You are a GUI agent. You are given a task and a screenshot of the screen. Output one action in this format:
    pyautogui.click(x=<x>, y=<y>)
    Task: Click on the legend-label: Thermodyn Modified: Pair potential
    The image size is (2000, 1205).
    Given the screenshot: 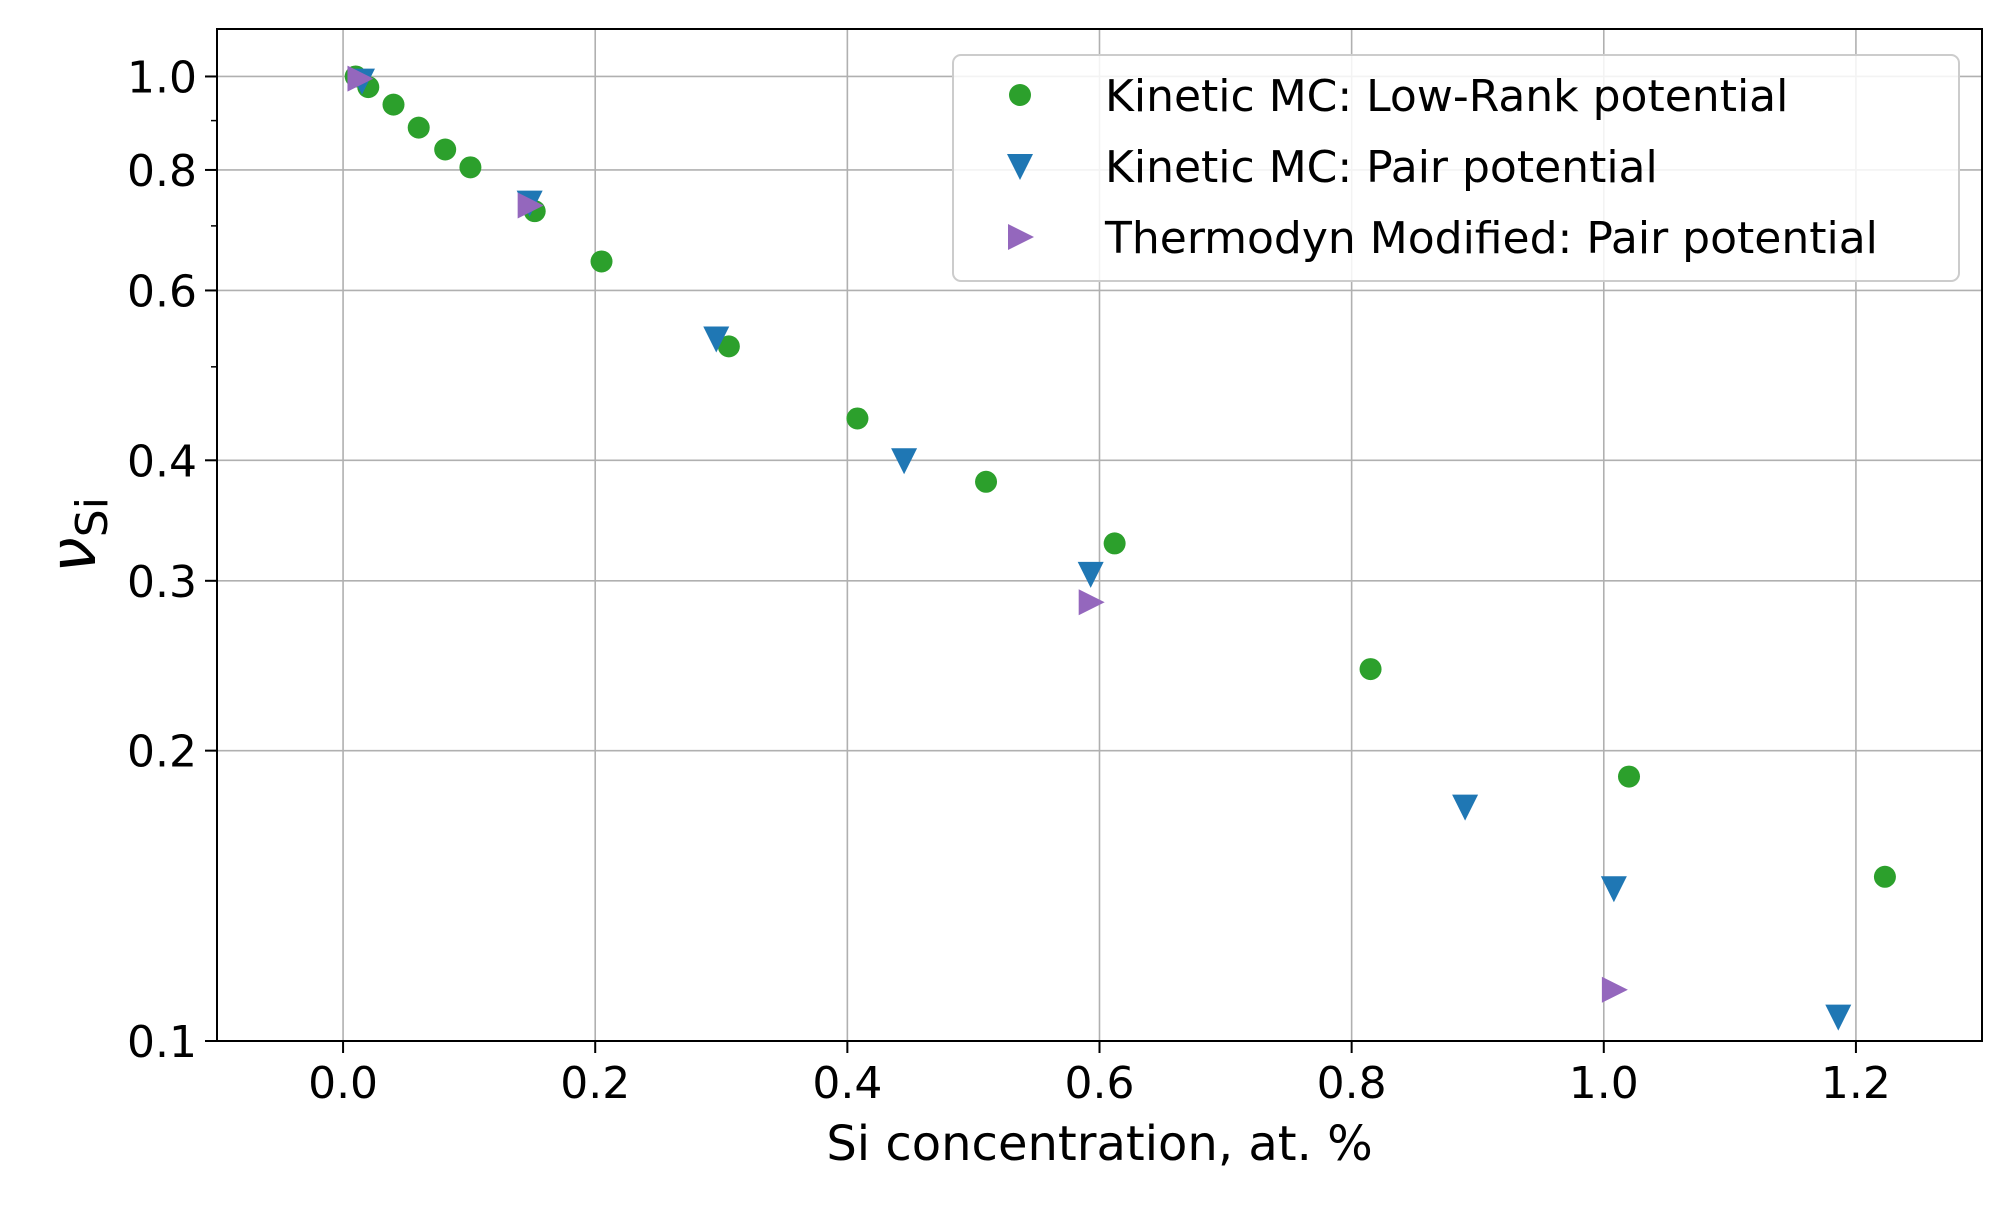 What is the action you would take?
    pyautogui.click(x=1491, y=238)
    